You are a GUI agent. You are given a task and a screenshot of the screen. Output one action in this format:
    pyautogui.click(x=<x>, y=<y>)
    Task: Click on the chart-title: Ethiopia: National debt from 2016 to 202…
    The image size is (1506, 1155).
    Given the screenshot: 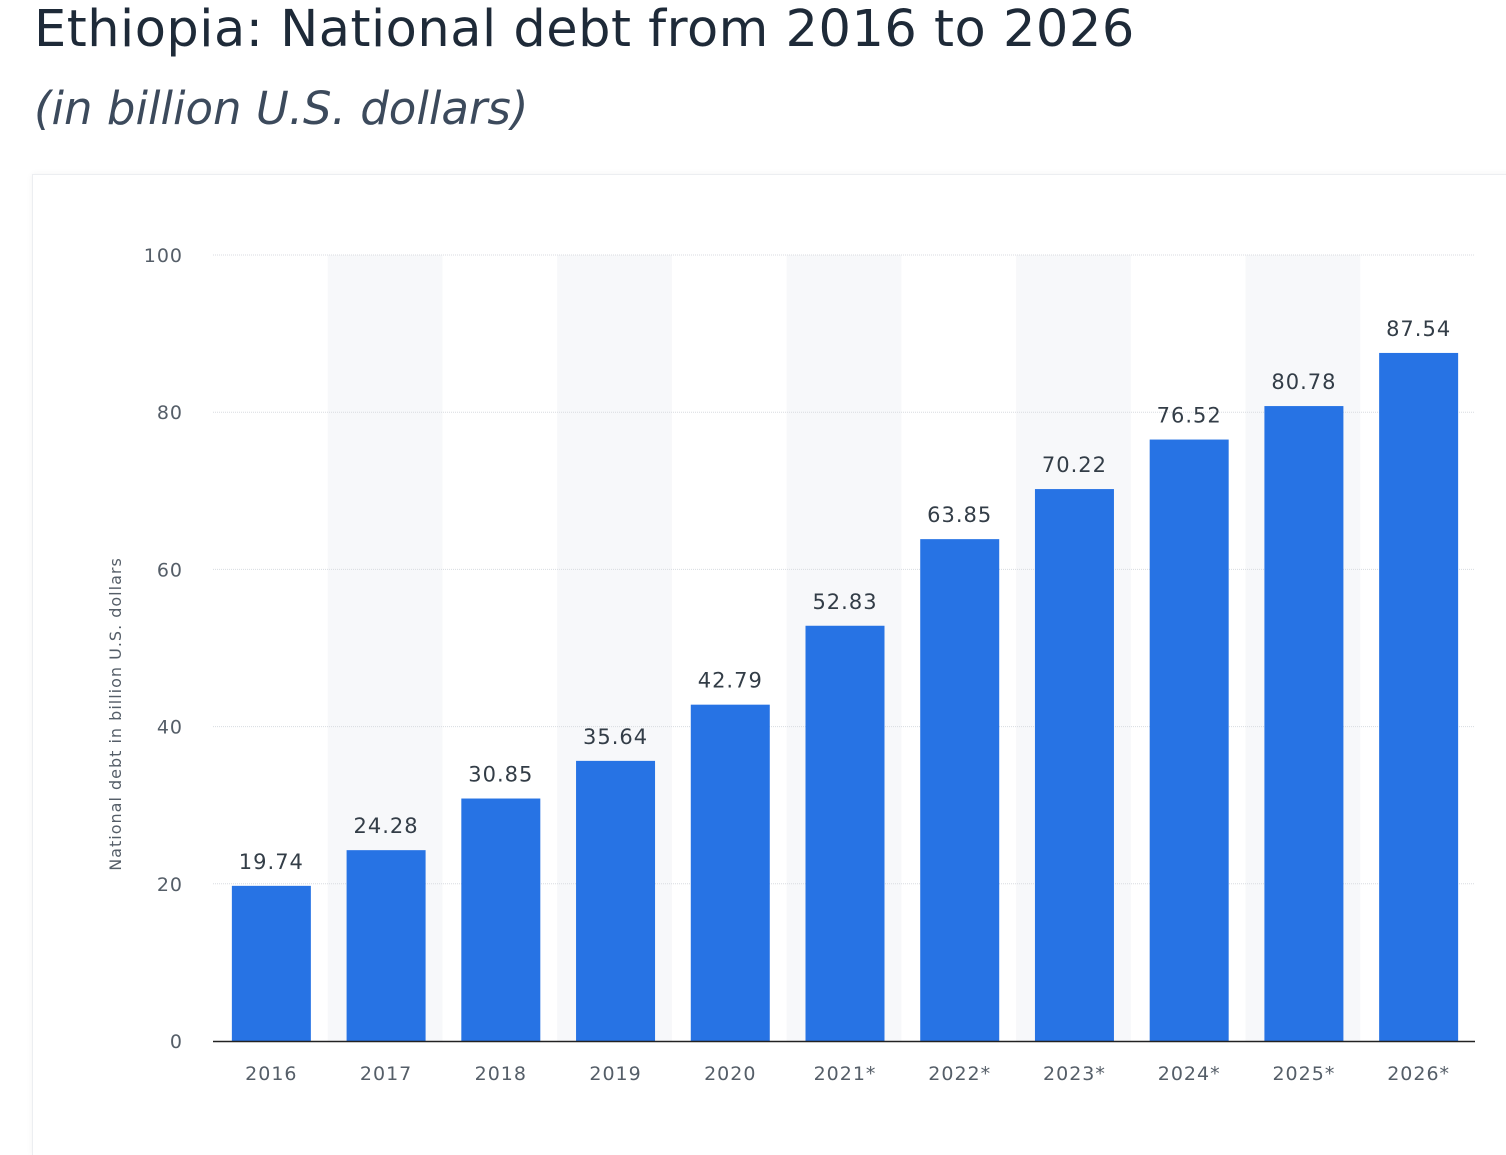 What is the action you would take?
    pyautogui.click(x=584, y=29)
    